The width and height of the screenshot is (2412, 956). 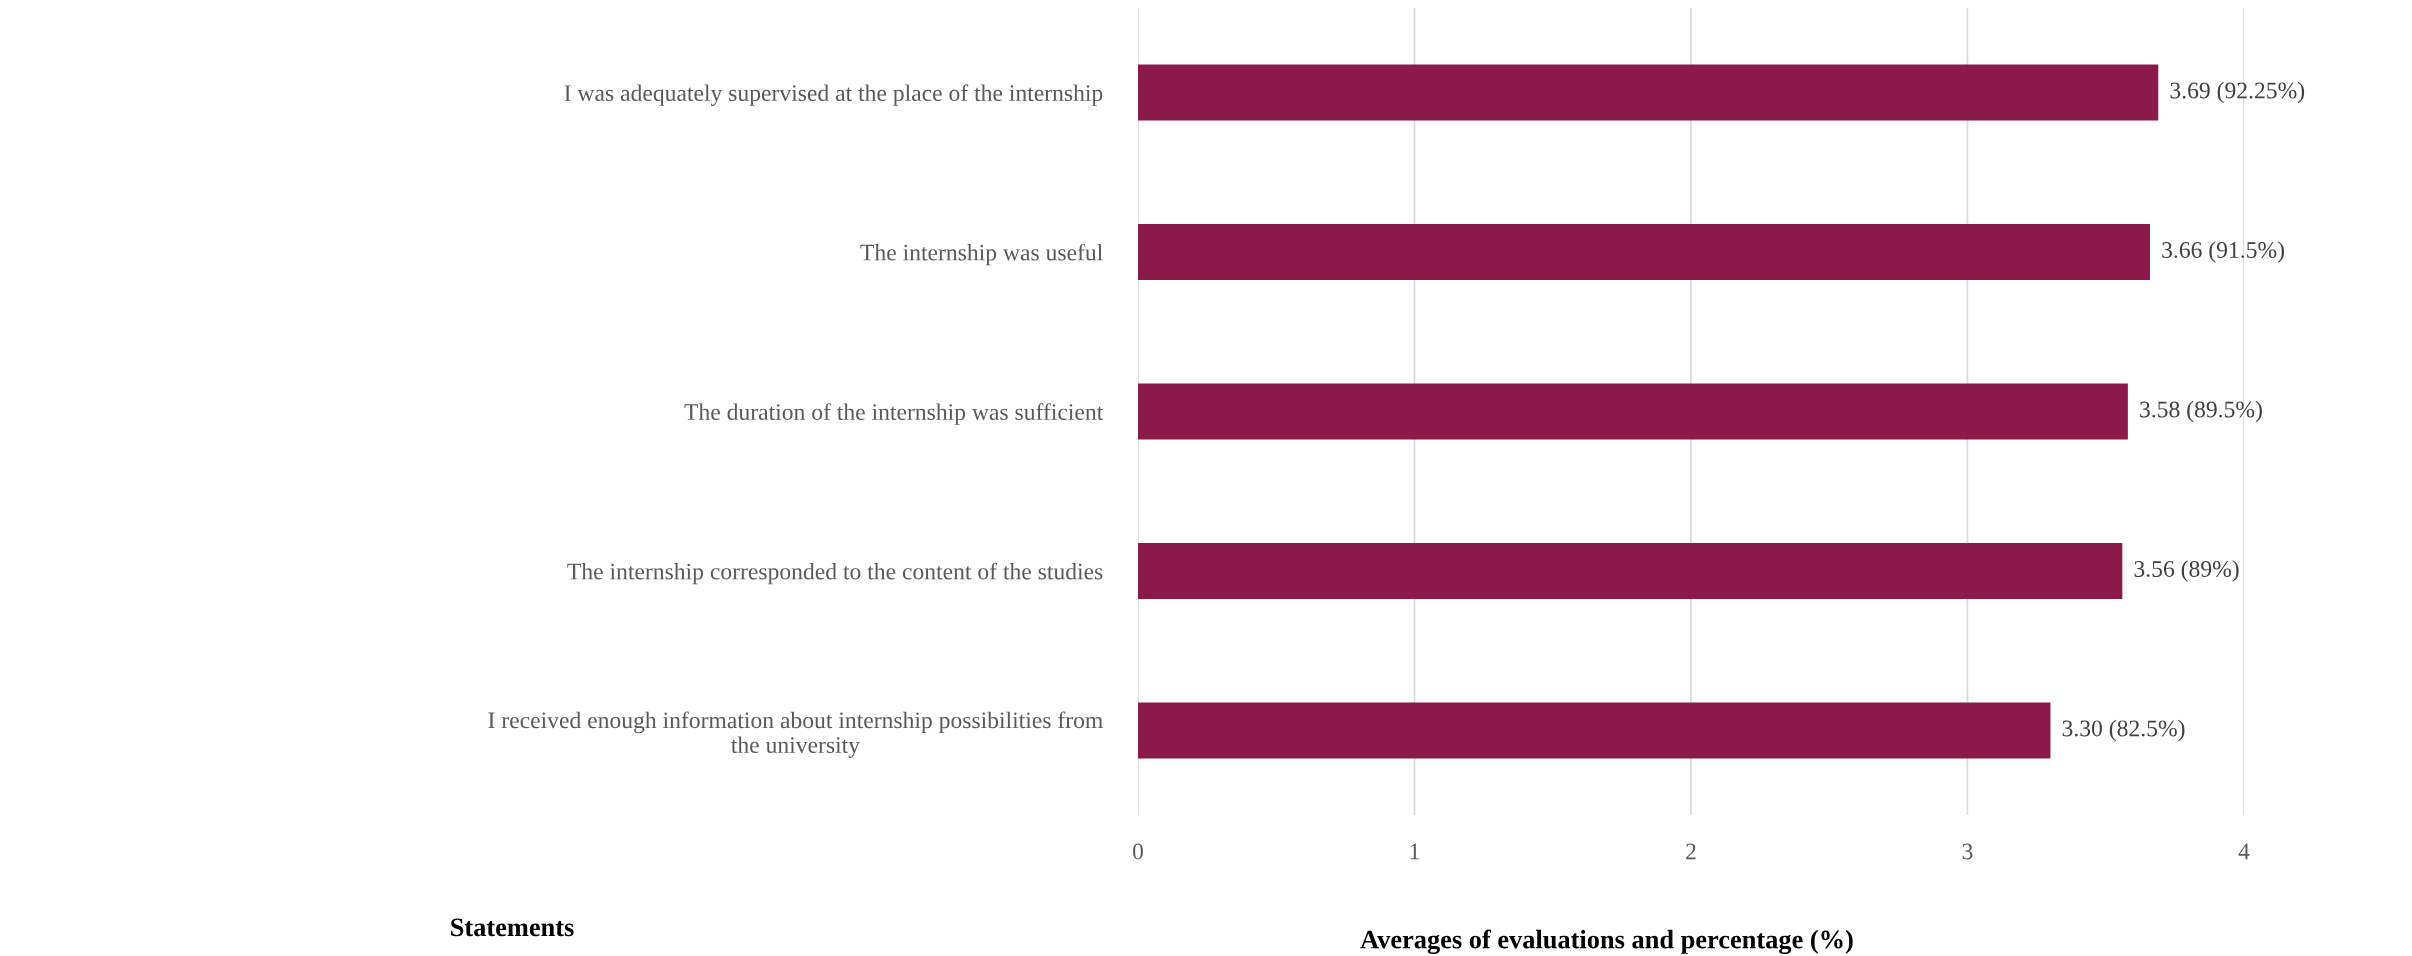 What do you see at coordinates (2237, 92) in the screenshot?
I see `data-label: 3.69 (92.25%)` at bounding box center [2237, 92].